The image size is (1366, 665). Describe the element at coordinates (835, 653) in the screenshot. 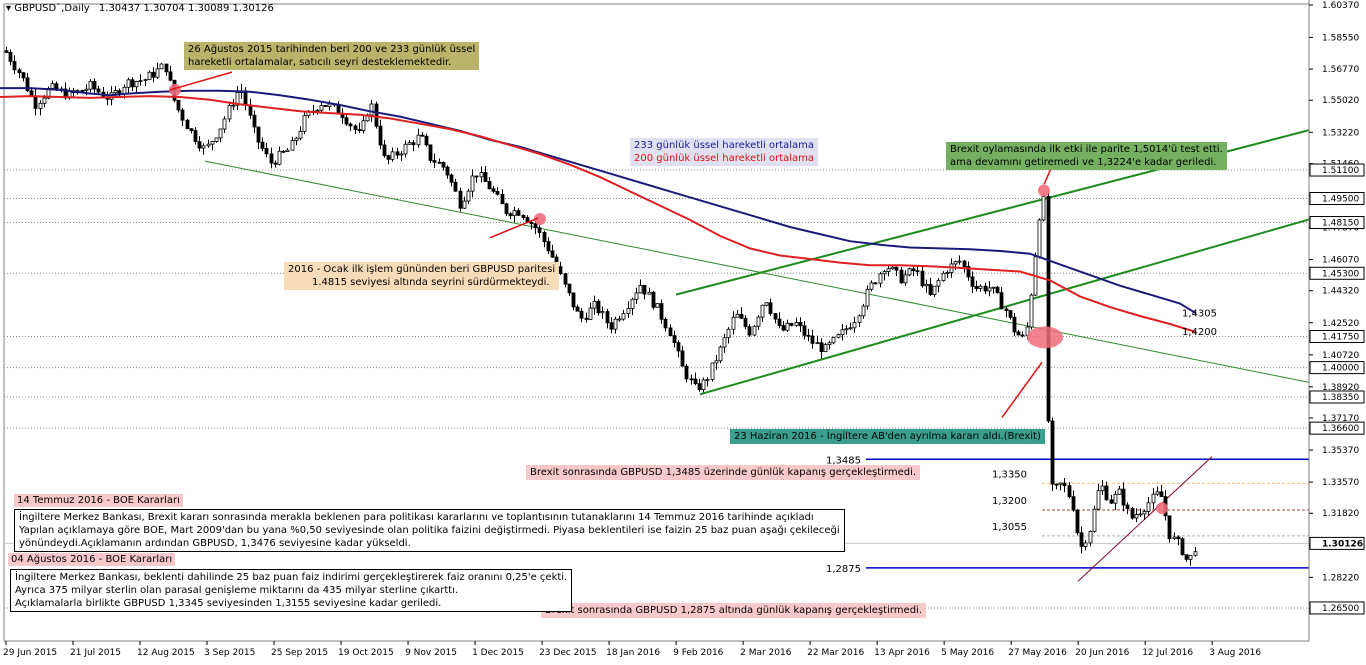

I see `x-tick-label: 22 Mar 2016` at that location.